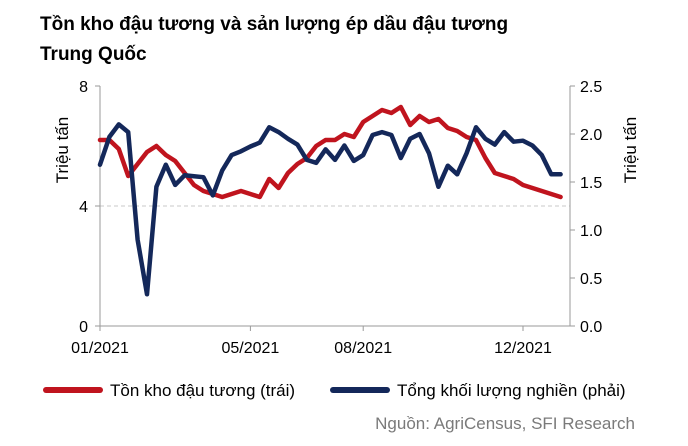  I want to click on right-tick-label: 1.5, so click(591, 183).